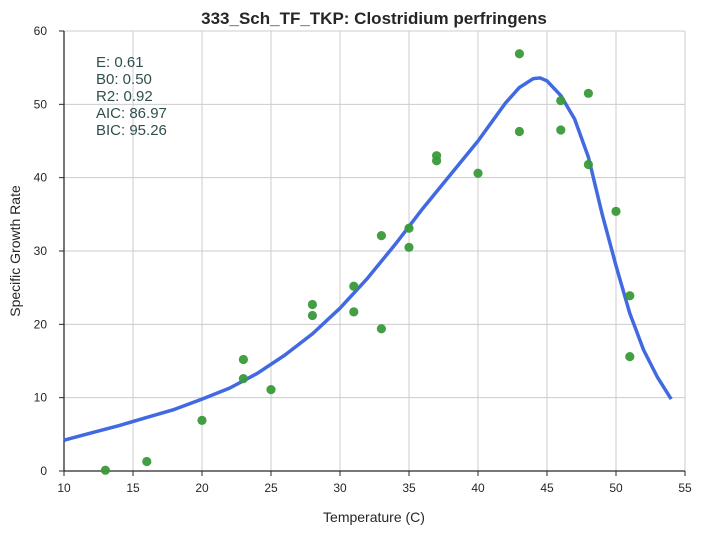  What do you see at coordinates (41, 104) in the screenshot?
I see `y-tick-label: 50` at bounding box center [41, 104].